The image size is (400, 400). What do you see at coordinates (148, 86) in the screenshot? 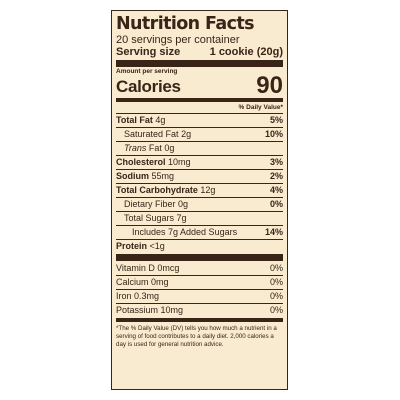
I see `calories-label: Calories` at bounding box center [148, 86].